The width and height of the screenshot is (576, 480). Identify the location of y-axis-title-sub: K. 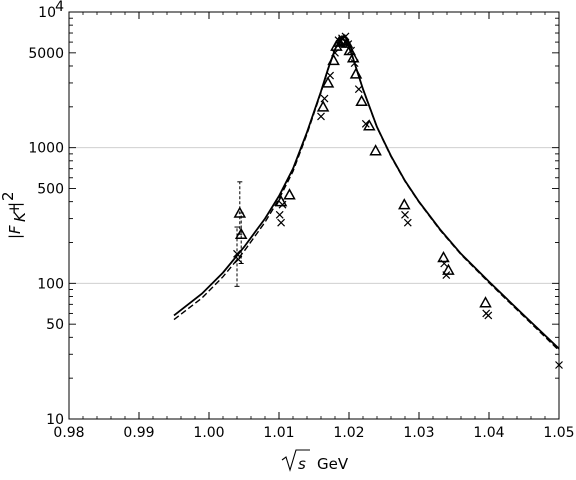
(20, 216).